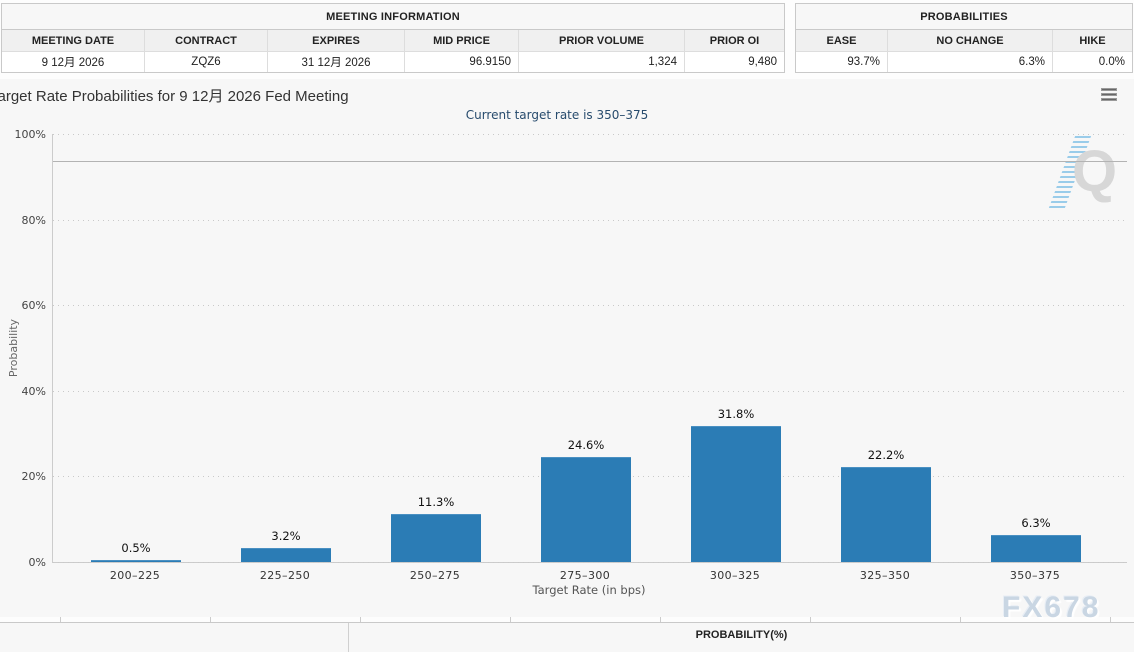 This screenshot has height=652, width=1134. Describe the element at coordinates (73, 61) in the screenshot. I see `meeting-value-cell: 9 12月 2026` at that location.